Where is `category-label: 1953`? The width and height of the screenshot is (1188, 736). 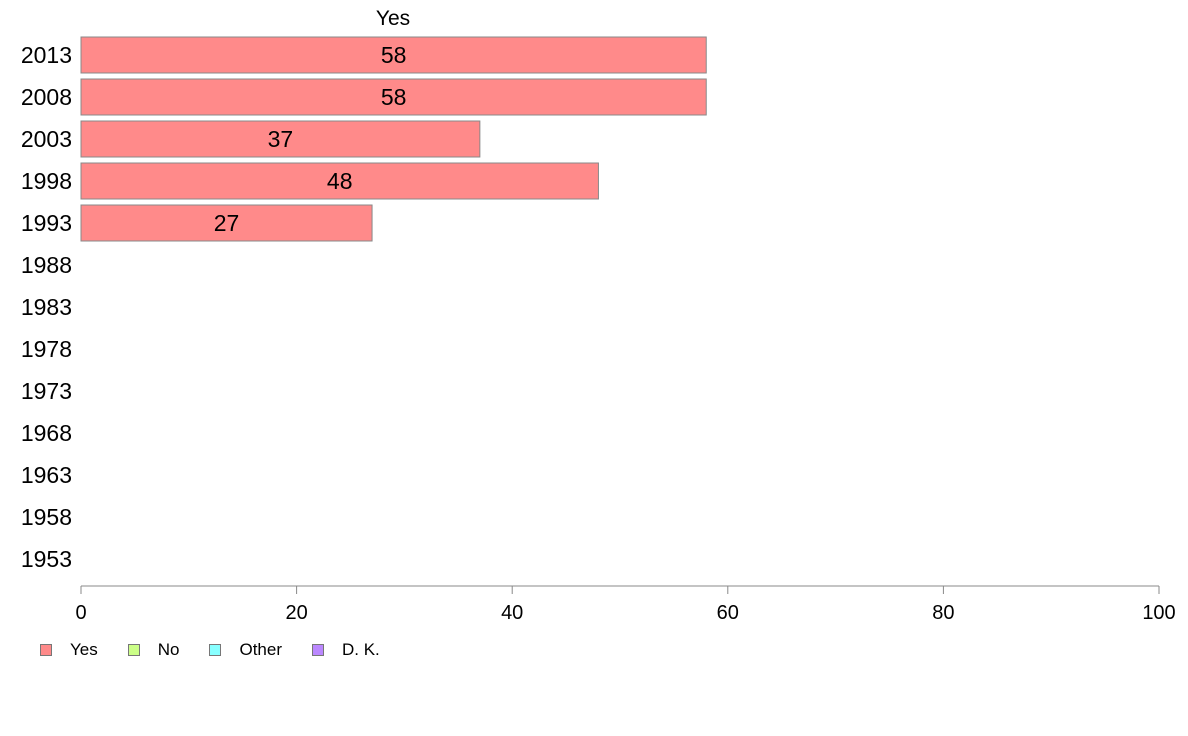
category-label: 1953 is located at coordinates (46, 559).